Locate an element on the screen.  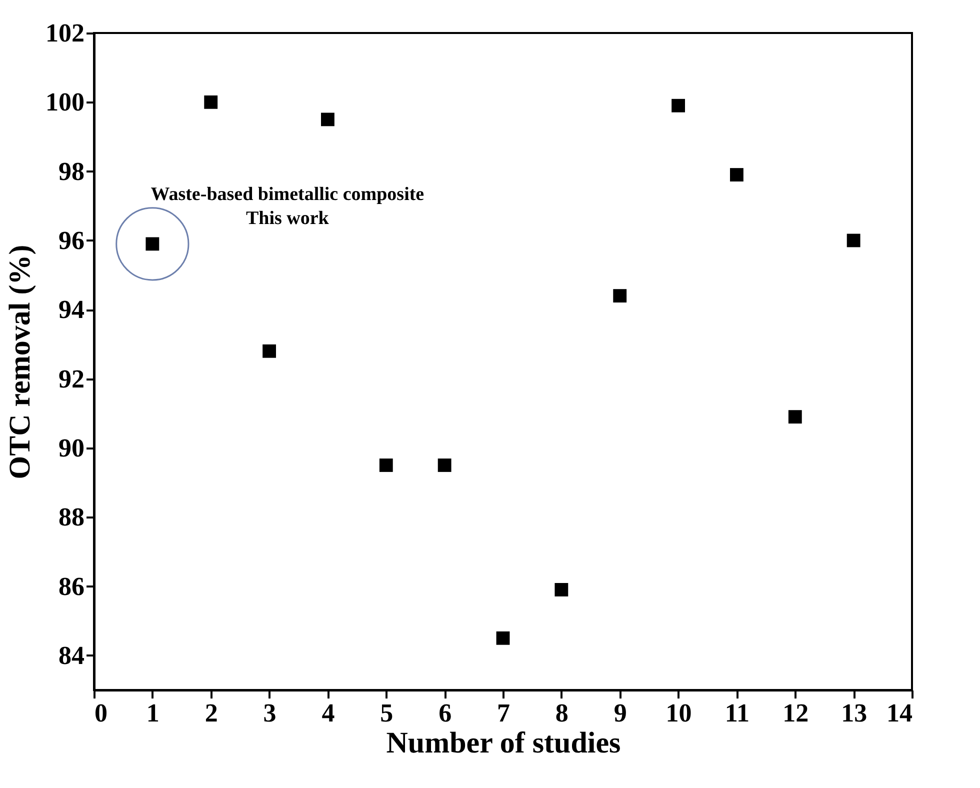
x-tick-label: 7 is located at coordinates (503, 713).